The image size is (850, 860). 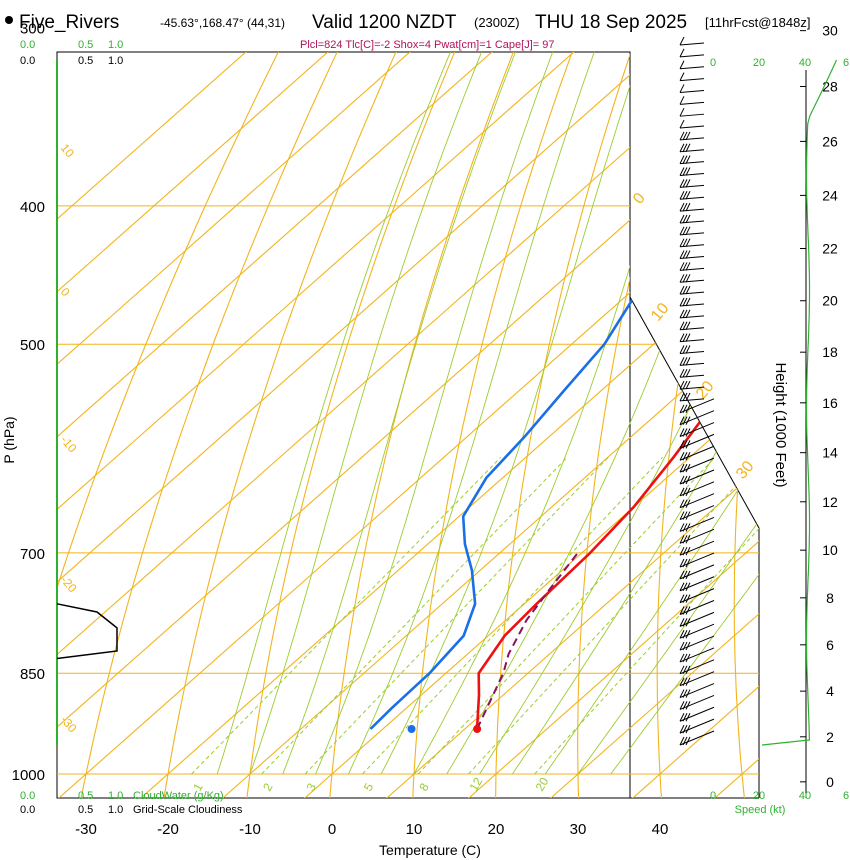 I want to click on speed-bottom-tick-0: 0, so click(x=713, y=796).